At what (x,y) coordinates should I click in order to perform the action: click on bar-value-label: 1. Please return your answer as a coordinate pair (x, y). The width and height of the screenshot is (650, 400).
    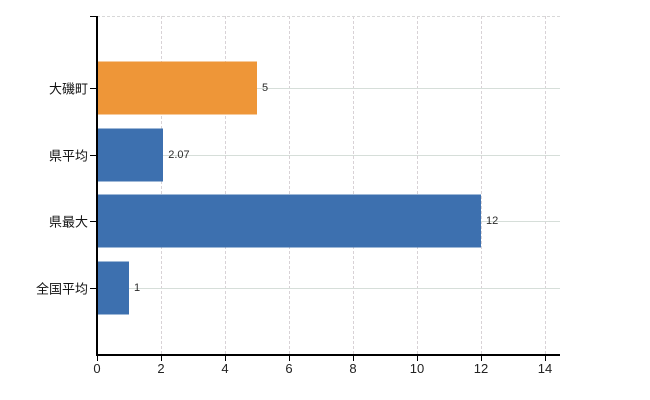
    Looking at the image, I should click on (137, 287).